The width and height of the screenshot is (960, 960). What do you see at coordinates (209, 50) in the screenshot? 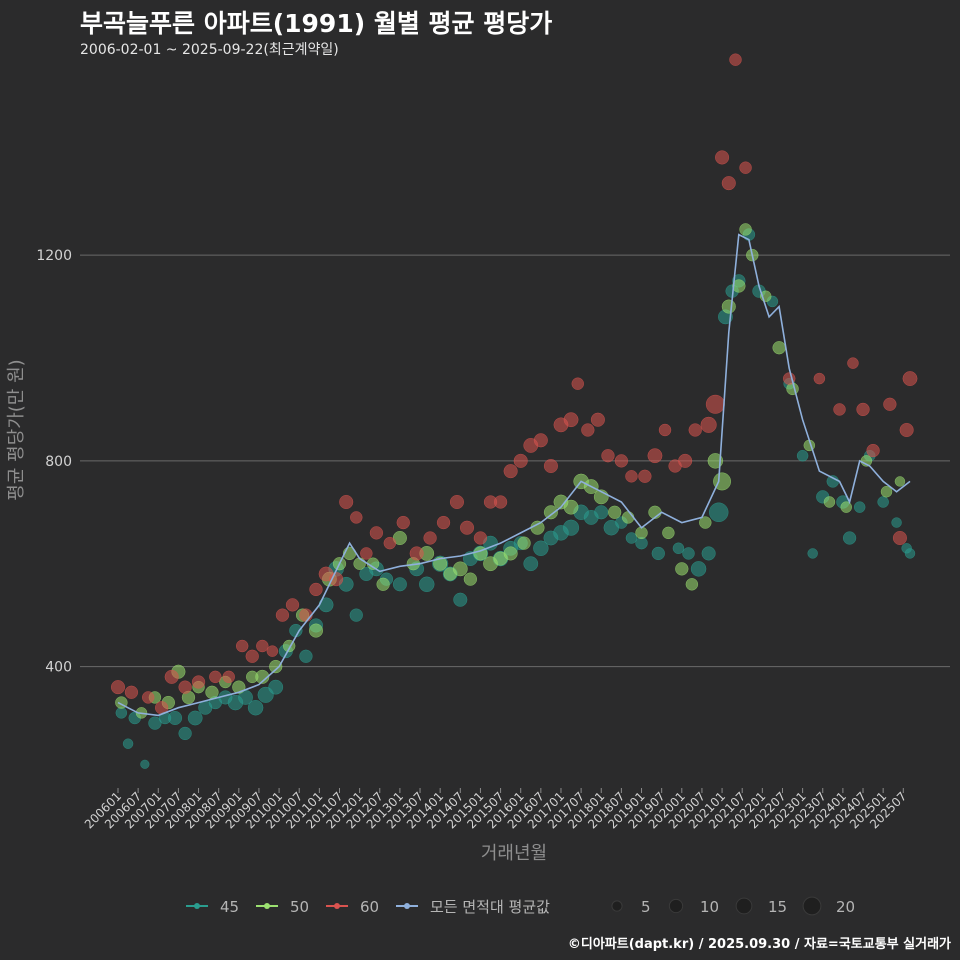
I see `chart-subtitle: 2006-02-01 ~ 2025-09-22(최근계약일)` at bounding box center [209, 50].